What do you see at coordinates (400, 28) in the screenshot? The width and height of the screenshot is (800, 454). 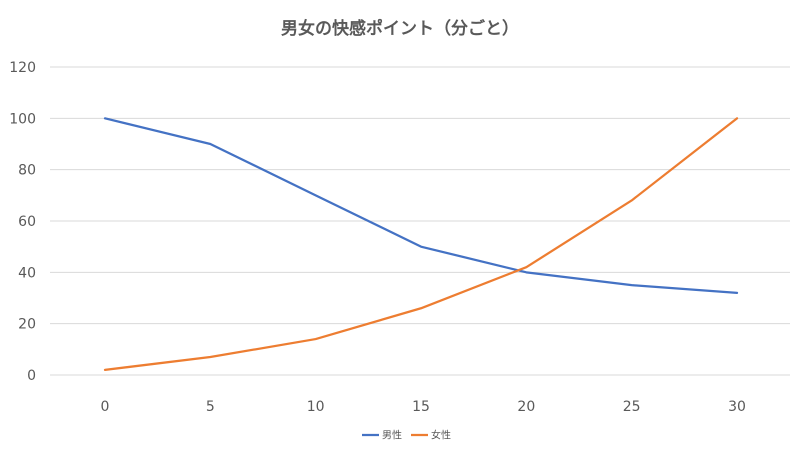 I see `chart-title: 男女の快感ポイント（分ごと）` at bounding box center [400, 28].